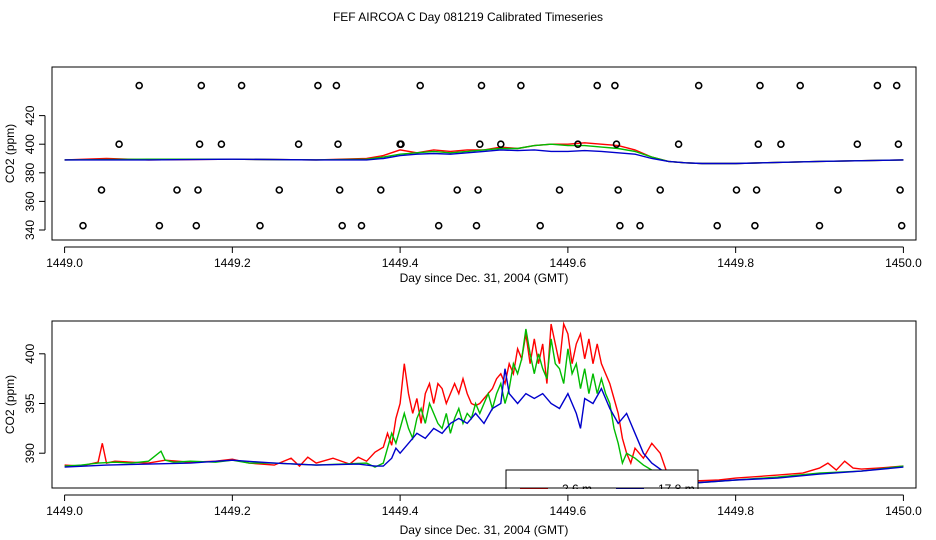  I want to click on bottom-y-tick-label: 400, so click(30, 353).